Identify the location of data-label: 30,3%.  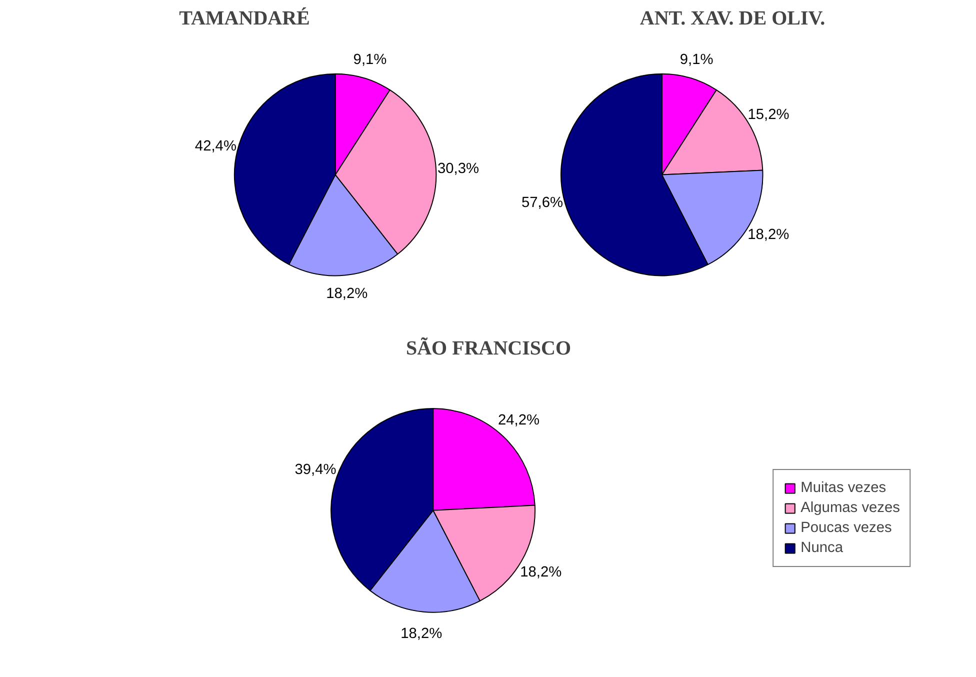
(458, 169).